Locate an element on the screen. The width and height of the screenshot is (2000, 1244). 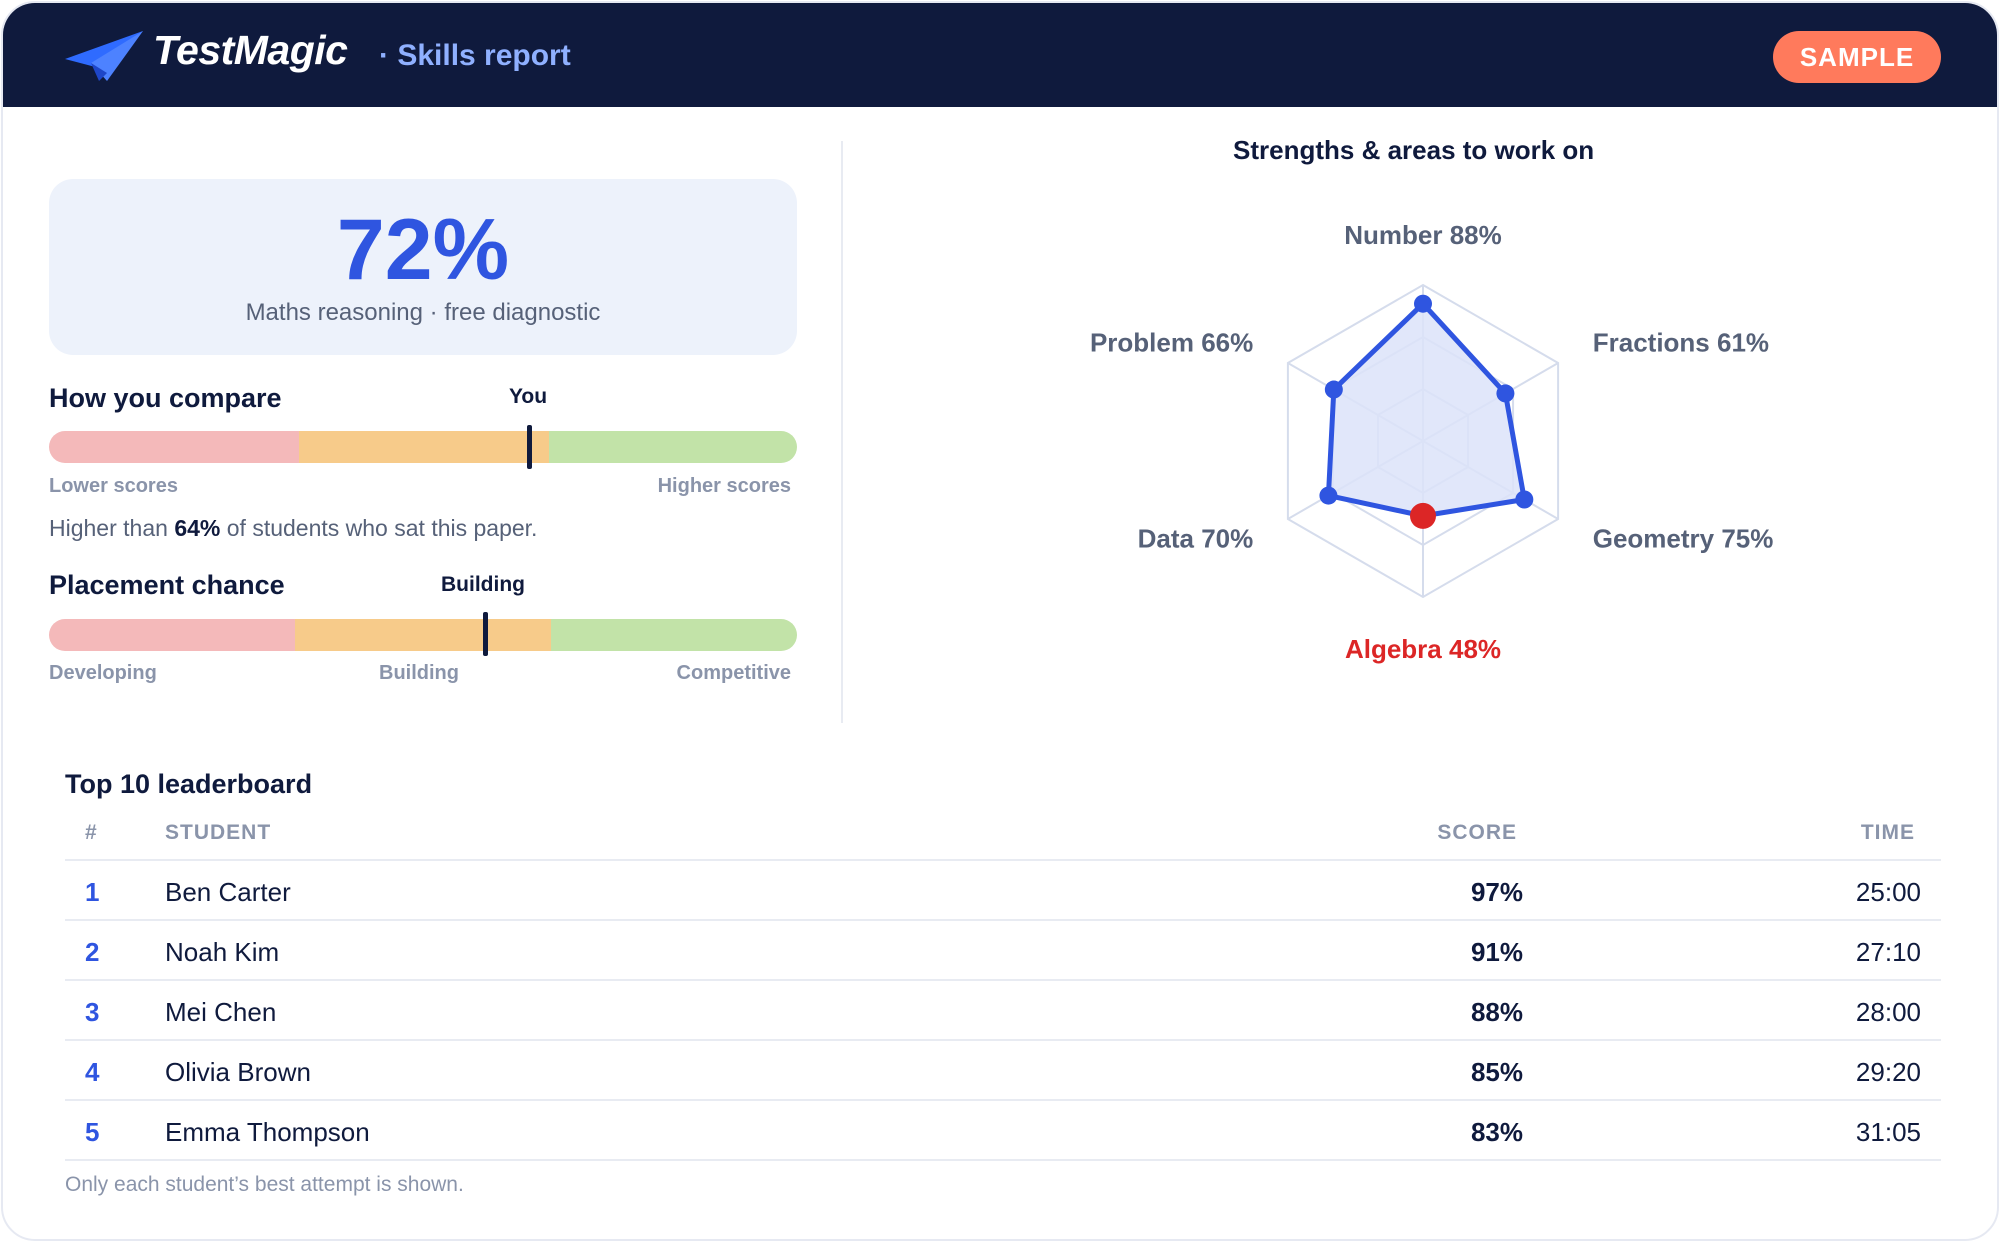
compare-segment-mid is located at coordinates (424, 447).